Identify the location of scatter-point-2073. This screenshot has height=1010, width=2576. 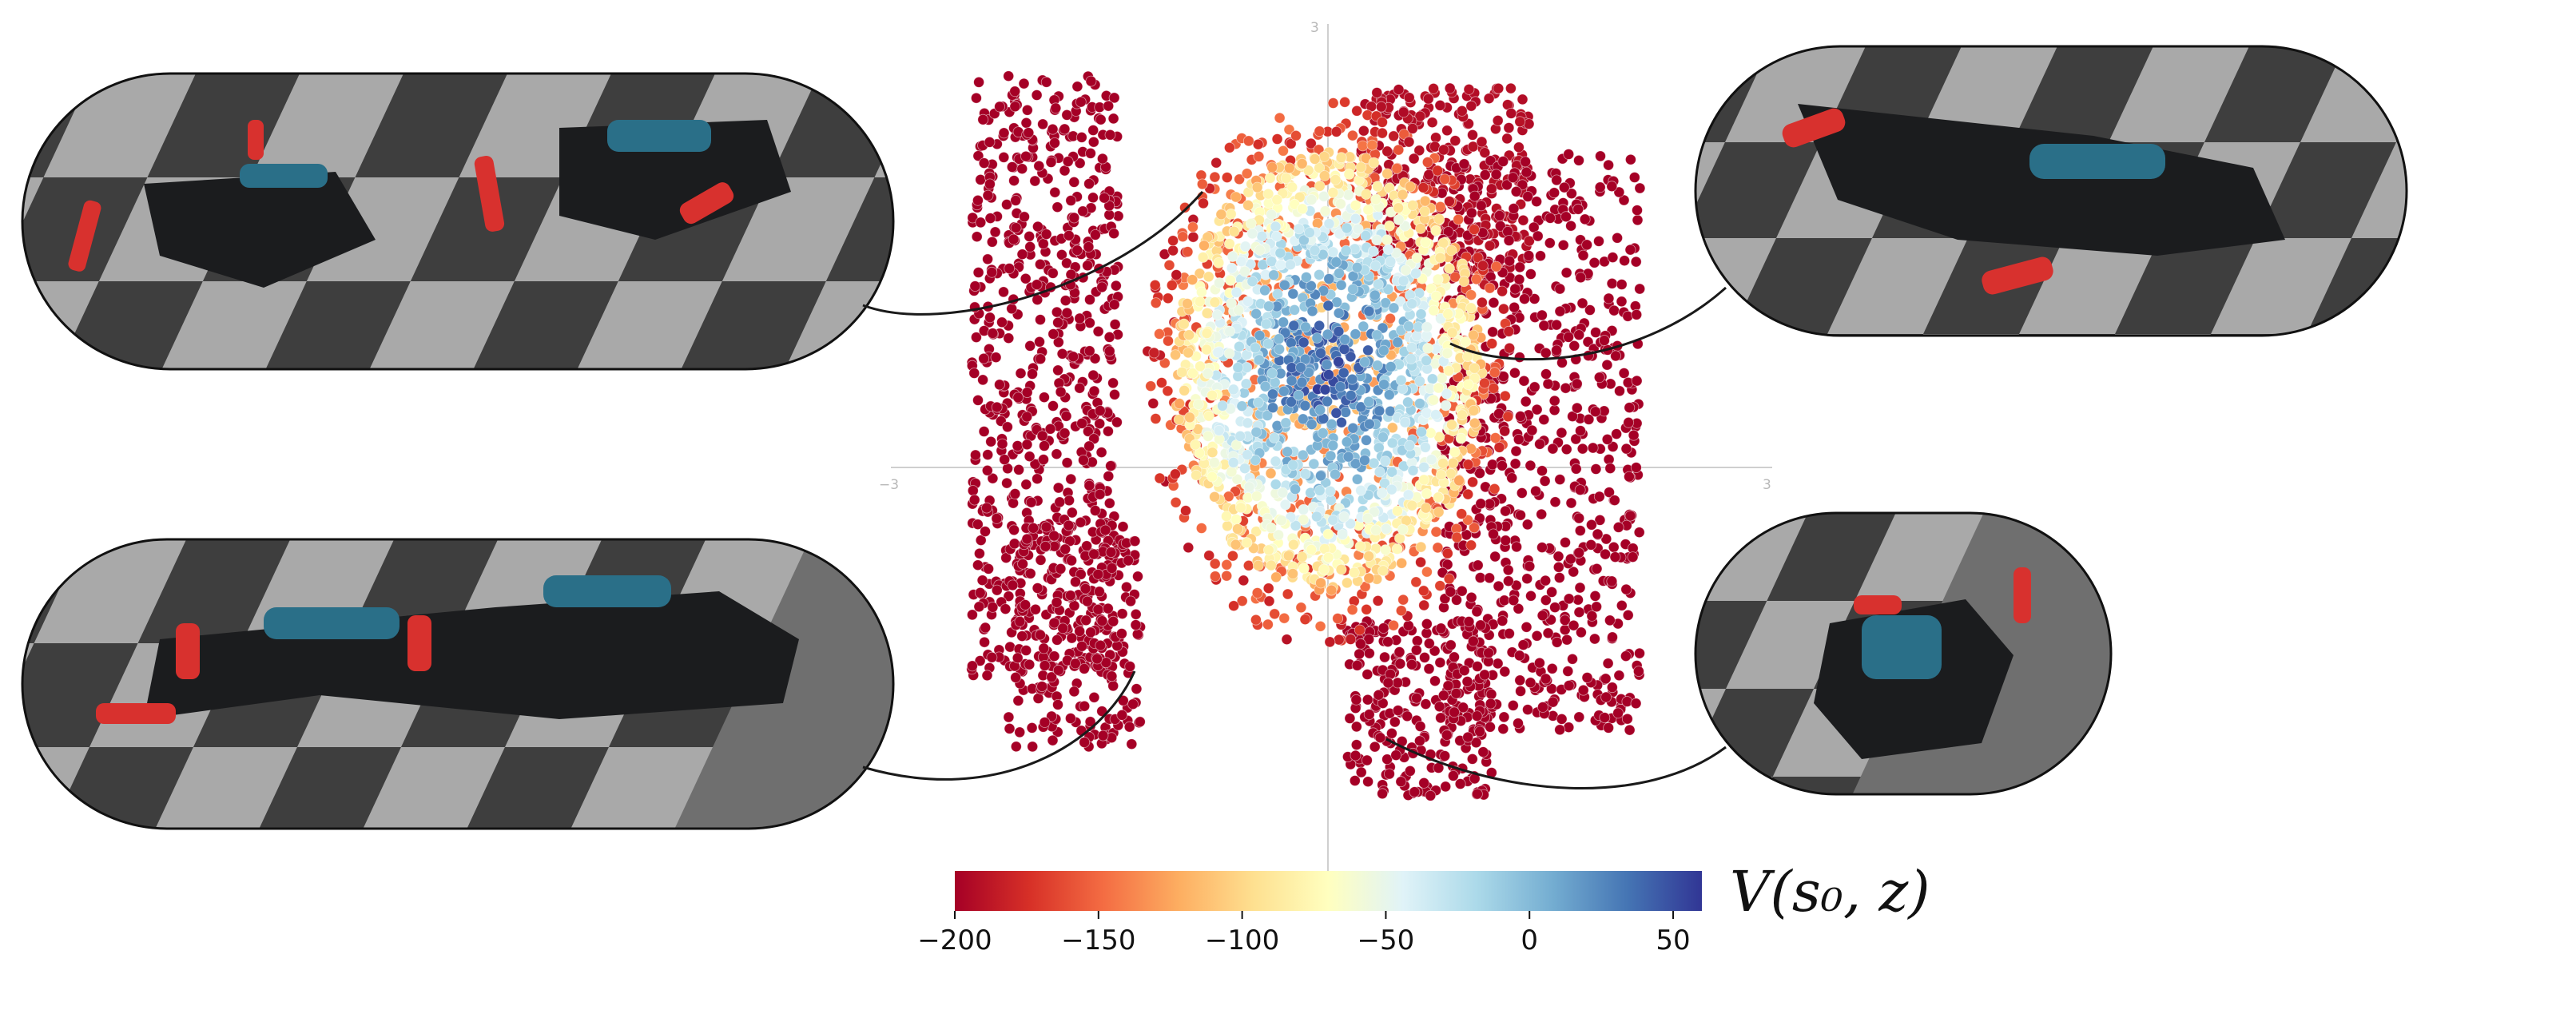
(1398, 710).